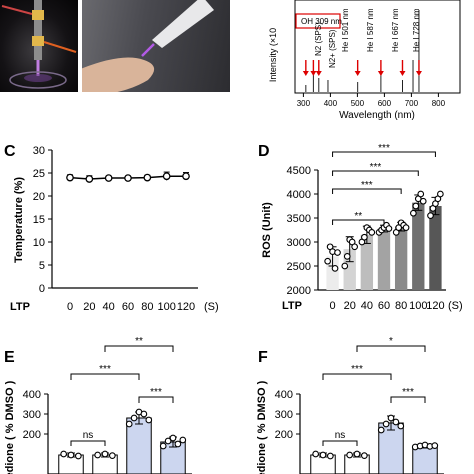 This screenshot has height=474, width=474. I want to click on pen-body, so click(183, 24).